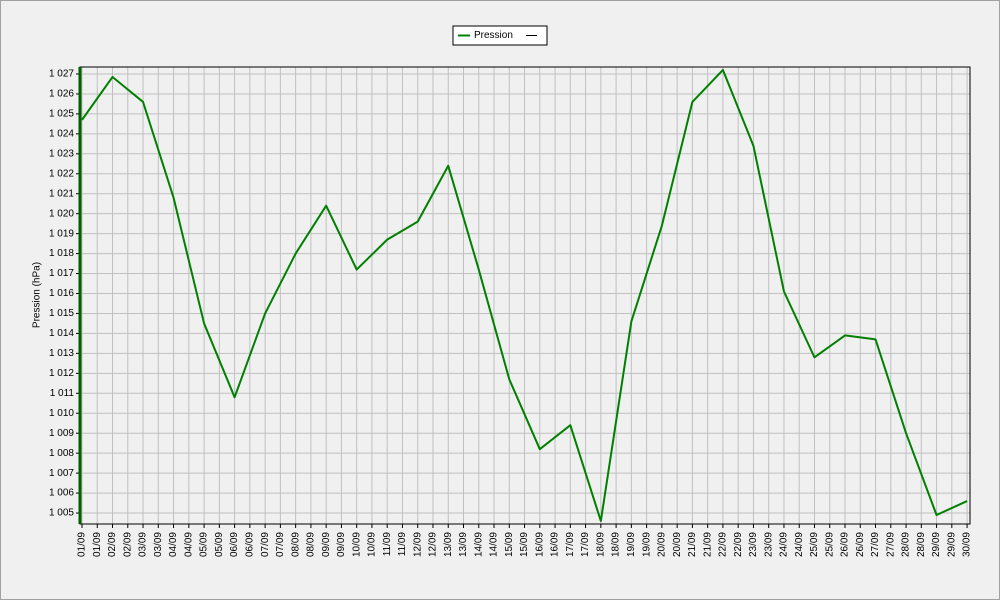  I want to click on y-tick-label: 1 009, so click(61, 433).